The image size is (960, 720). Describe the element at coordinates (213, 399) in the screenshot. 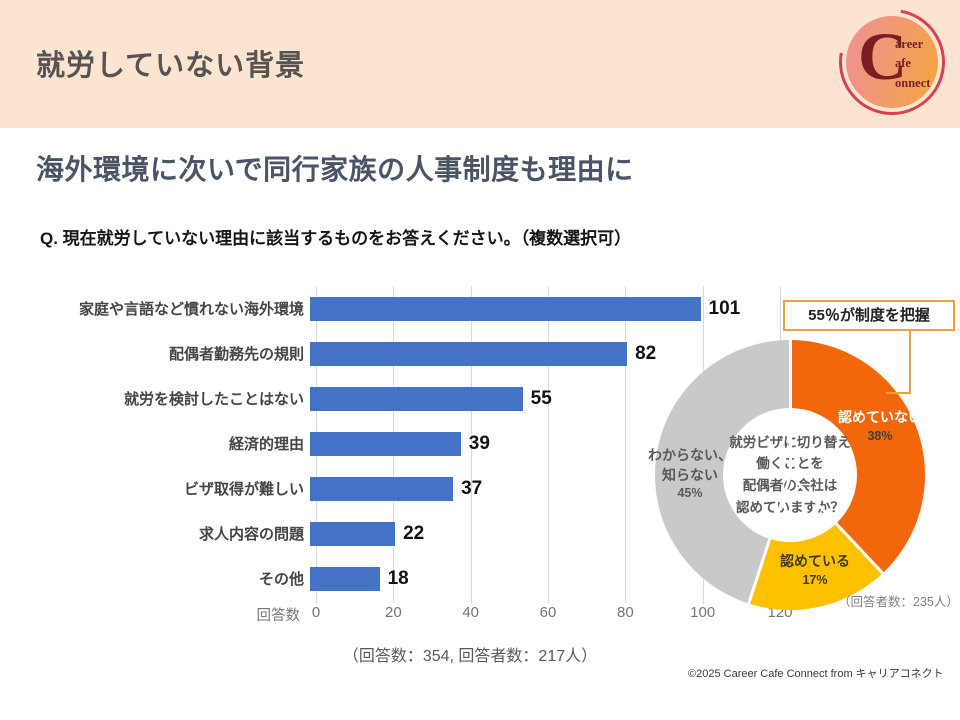

I see `bar-category-label: 就労を検討したことはない` at that location.